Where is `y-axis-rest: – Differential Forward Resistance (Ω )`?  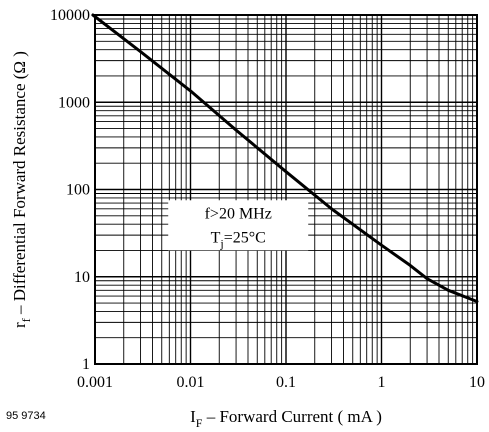
y-axis-rest: – Differential Forward Resistance (Ω ) is located at coordinates (19, 184).